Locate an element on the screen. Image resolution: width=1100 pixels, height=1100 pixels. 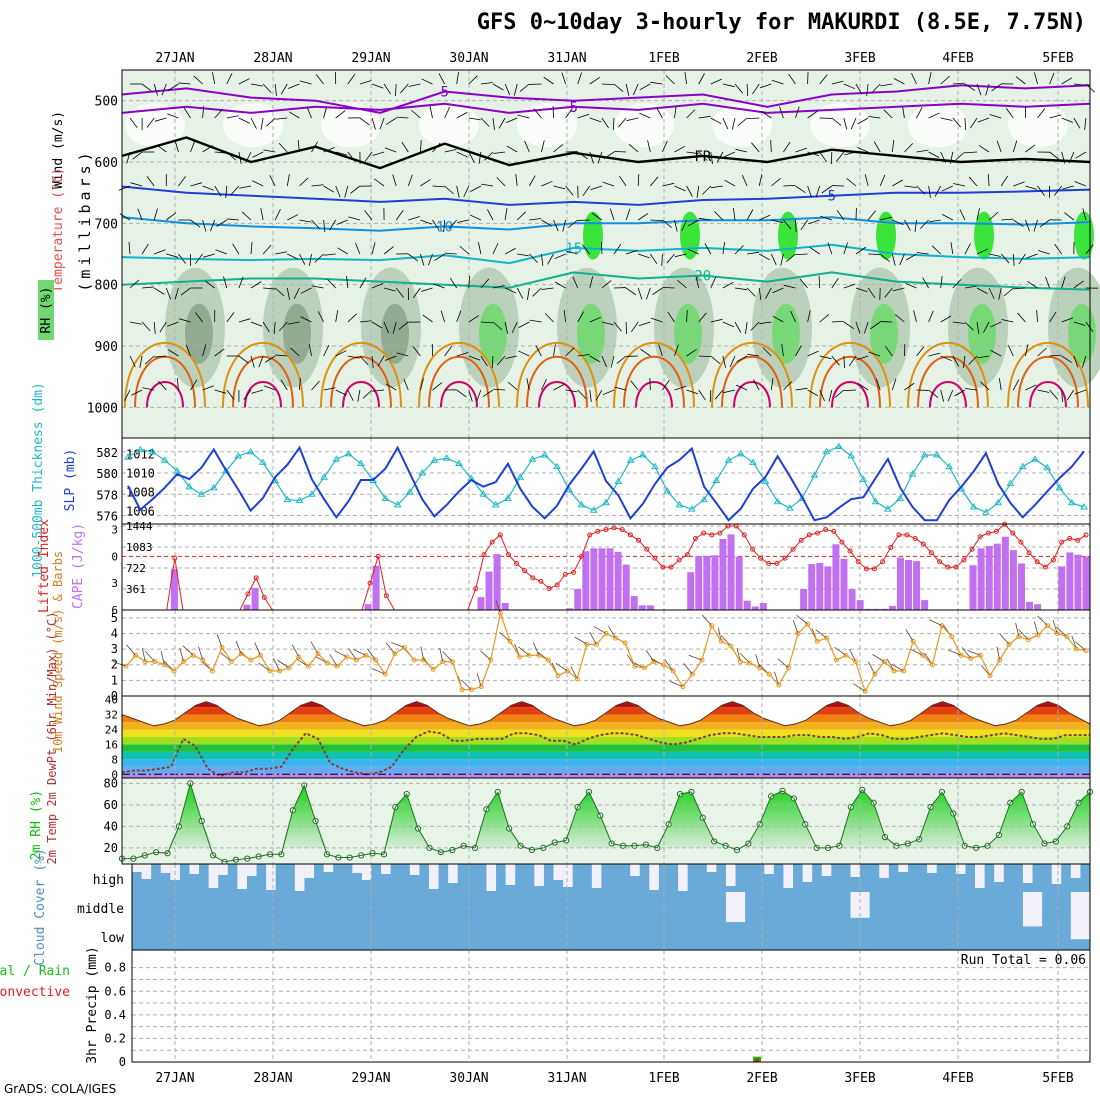
thickness-tick-label: 580 is located at coordinates (107, 474).